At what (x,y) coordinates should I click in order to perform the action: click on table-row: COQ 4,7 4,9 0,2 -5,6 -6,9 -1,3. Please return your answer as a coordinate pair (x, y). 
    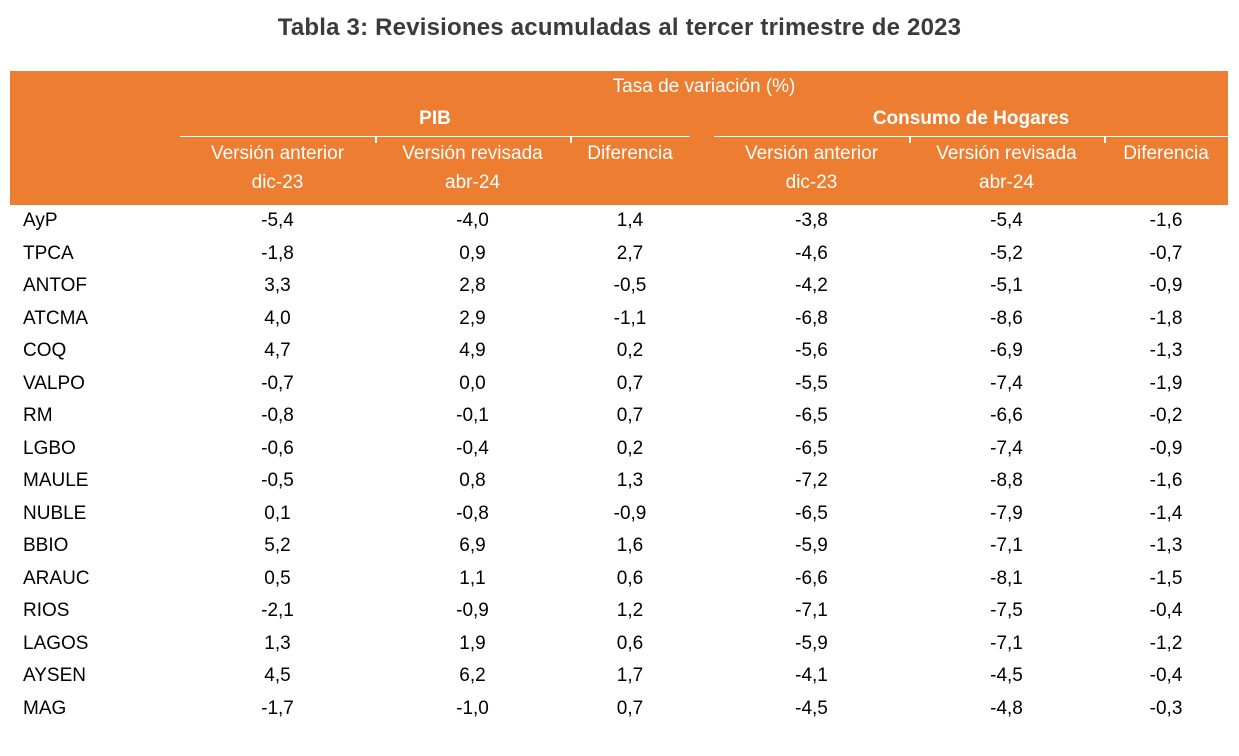
    Looking at the image, I should click on (619, 351).